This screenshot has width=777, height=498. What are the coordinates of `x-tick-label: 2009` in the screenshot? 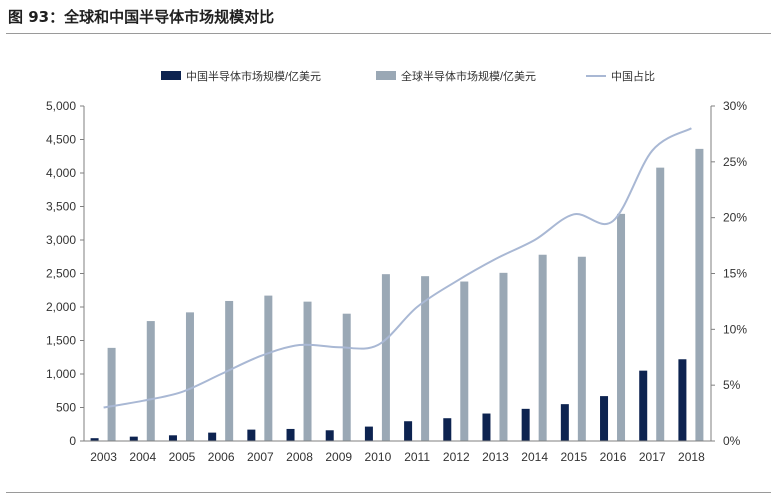 It's located at (338, 457).